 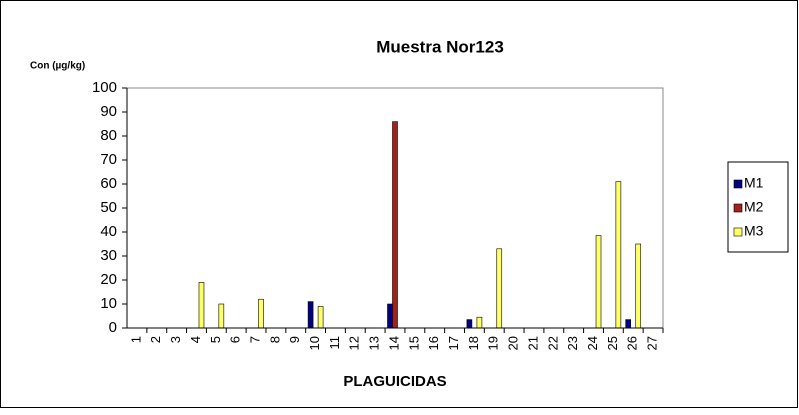 I want to click on y-tick-label: 50, so click(x=108, y=207).